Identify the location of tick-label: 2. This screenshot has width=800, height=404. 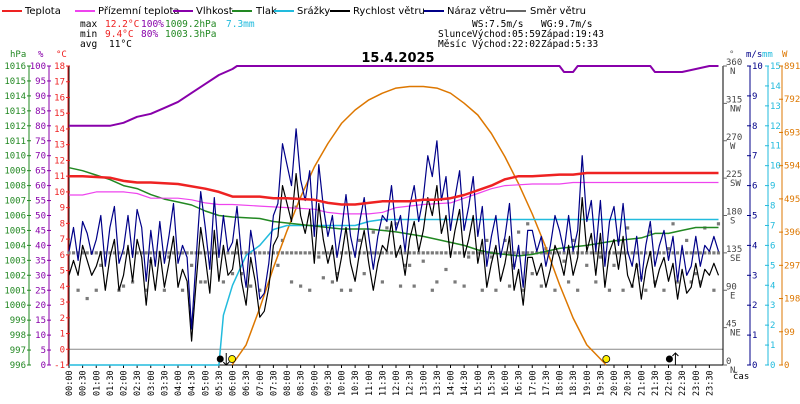
(754, 306).